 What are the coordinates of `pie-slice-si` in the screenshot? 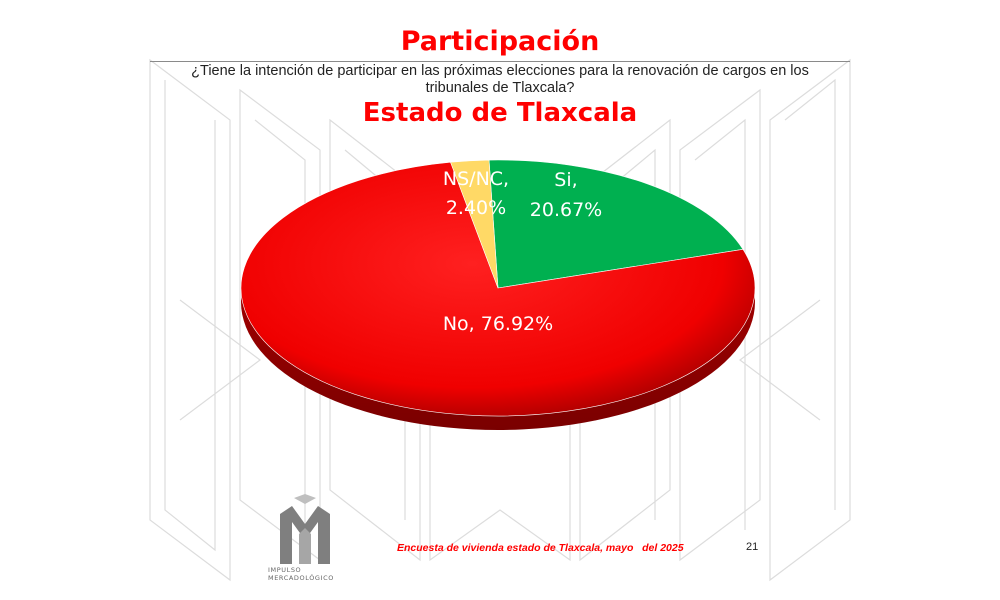 It's located at (616, 224).